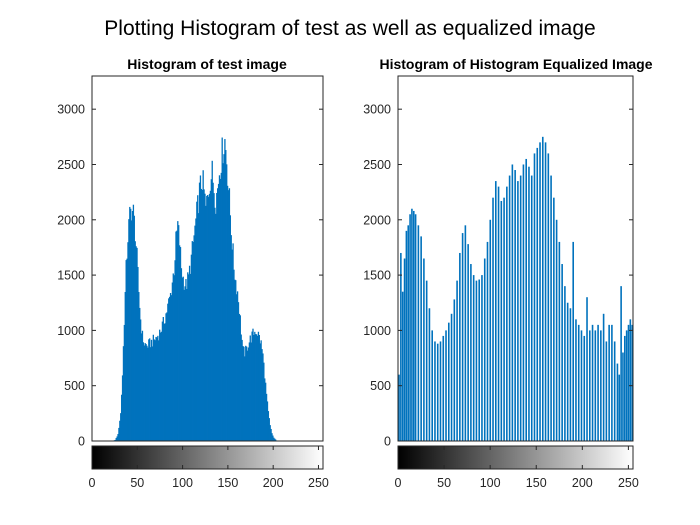 The width and height of the screenshot is (700, 525). What do you see at coordinates (582, 483) in the screenshot?
I see `x-tick-label: 200` at bounding box center [582, 483].